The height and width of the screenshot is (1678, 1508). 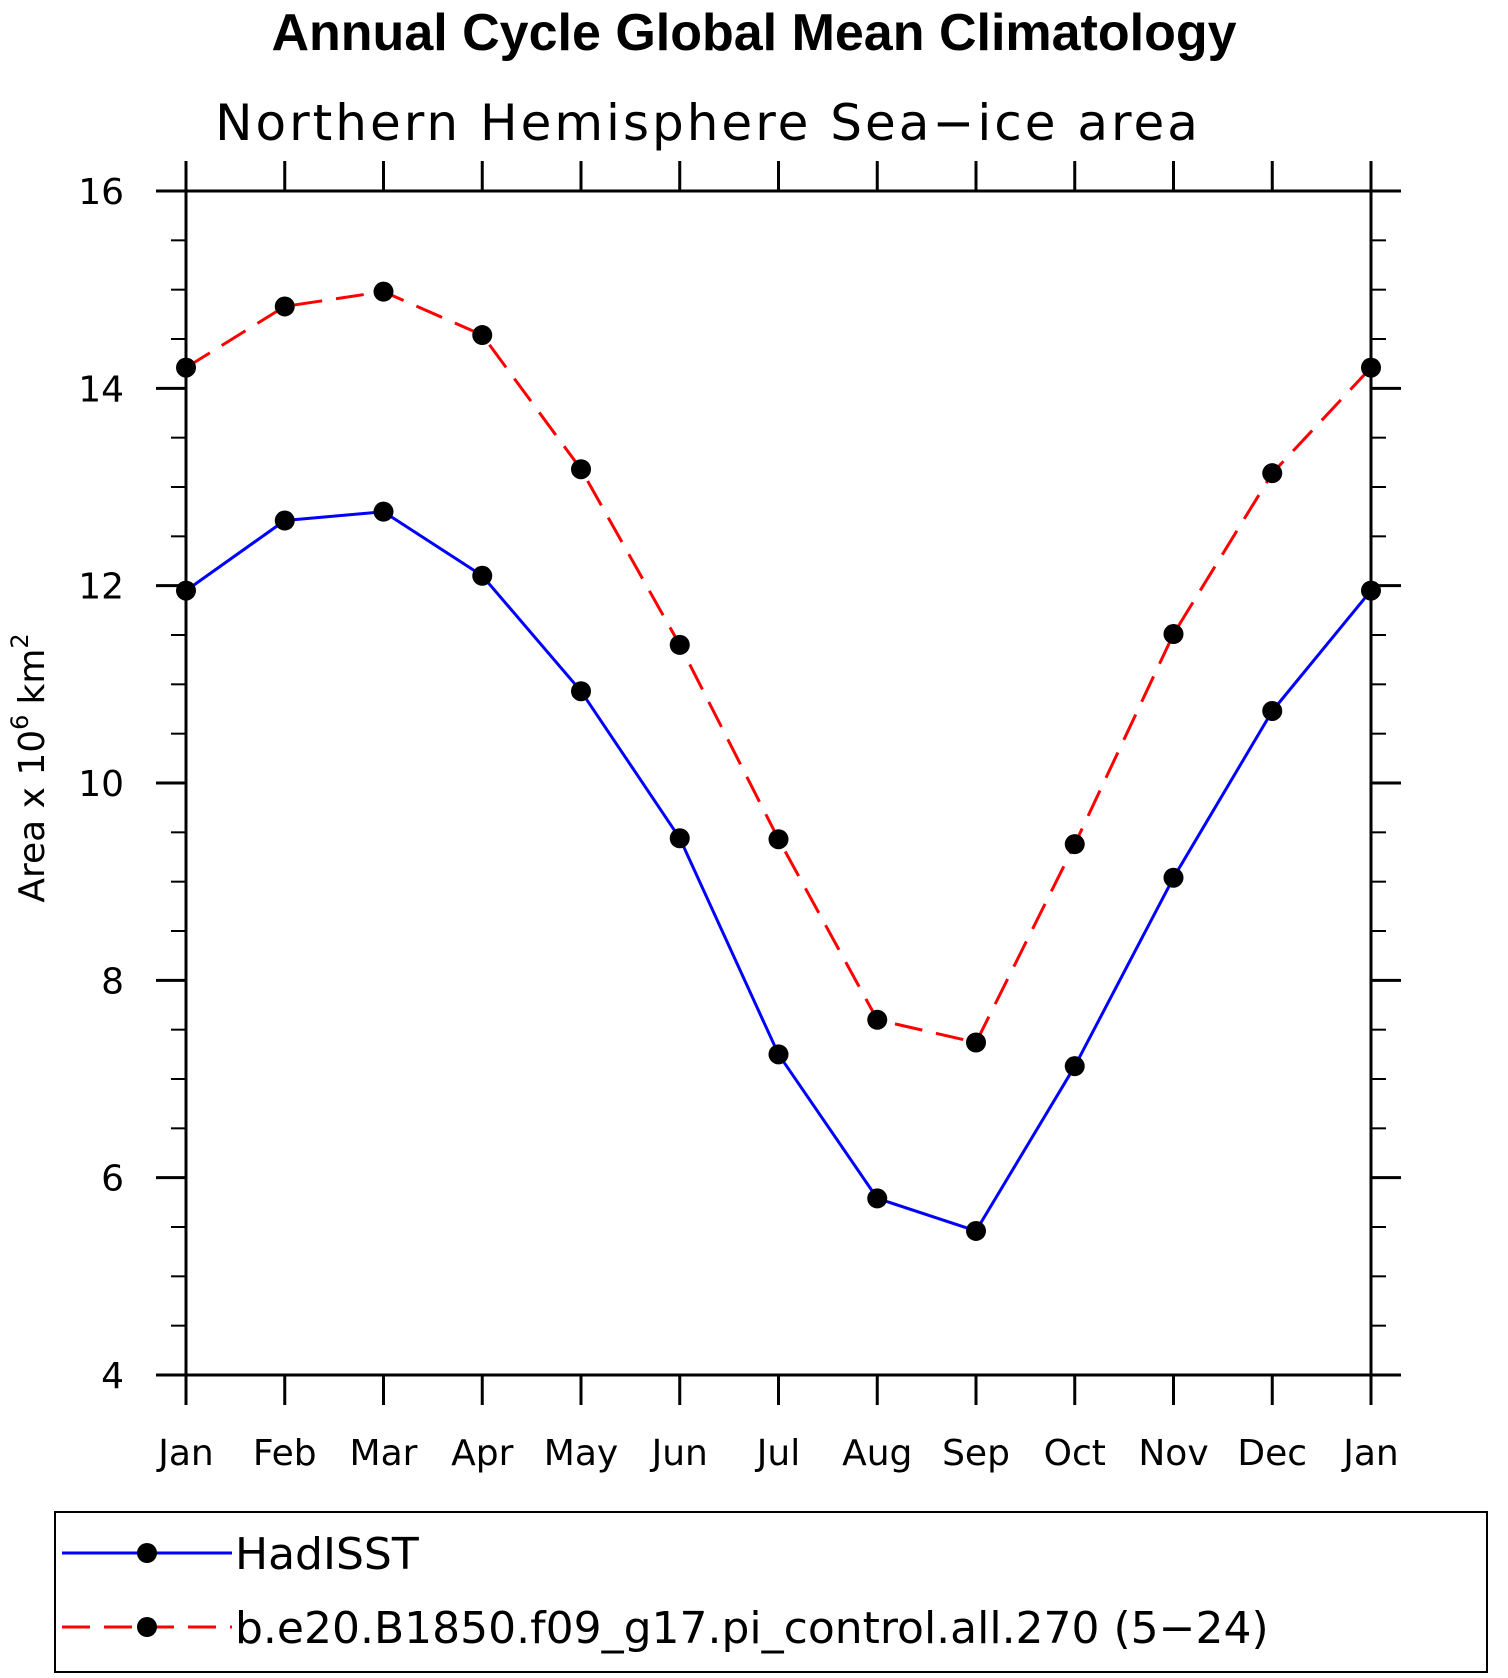 I want to click on svg-text:Area x 106km2: Area x 106 km2, so click(x=29, y=767).